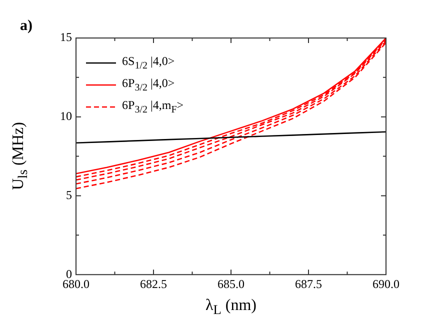  Describe the element at coordinates (231, 307) in the screenshot. I see `x-axis-title: λ$_{L}$ (nm)` at that location.